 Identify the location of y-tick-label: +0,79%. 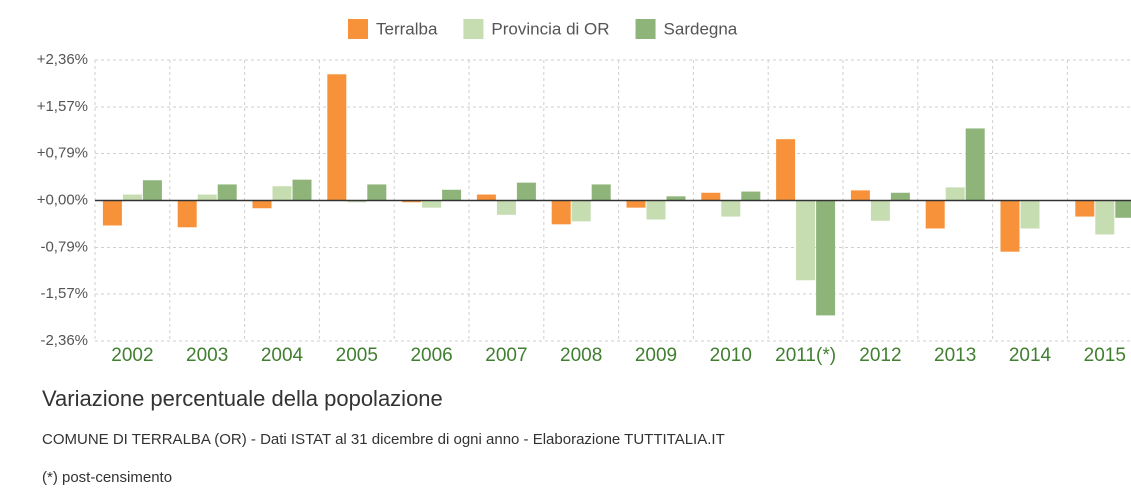
(62, 152).